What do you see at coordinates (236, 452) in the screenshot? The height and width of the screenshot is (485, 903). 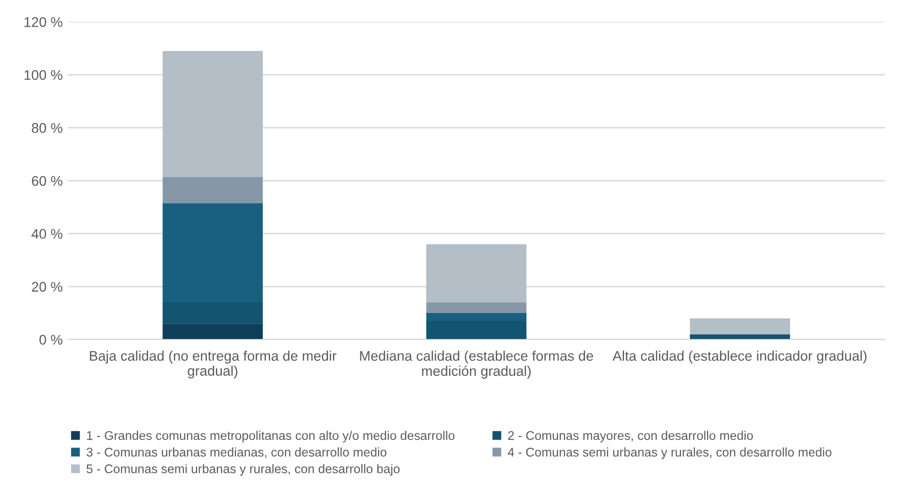 I see `legend-label: 3 - Comunas urbanas medianas, con desarrollo medio` at bounding box center [236, 452].